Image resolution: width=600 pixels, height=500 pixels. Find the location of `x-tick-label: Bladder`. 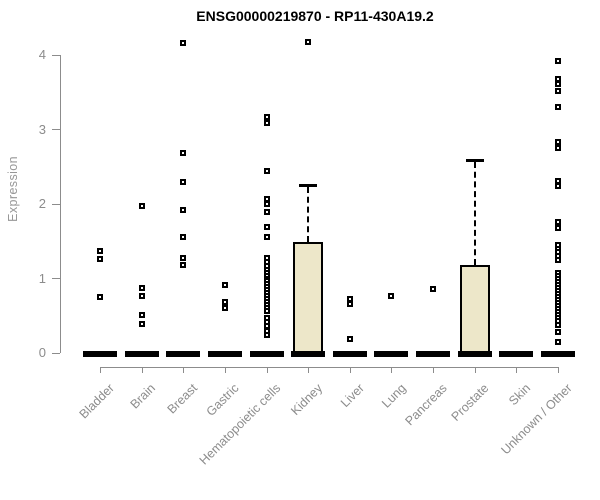

x-tick-label: Bladder is located at coordinates (96, 401).